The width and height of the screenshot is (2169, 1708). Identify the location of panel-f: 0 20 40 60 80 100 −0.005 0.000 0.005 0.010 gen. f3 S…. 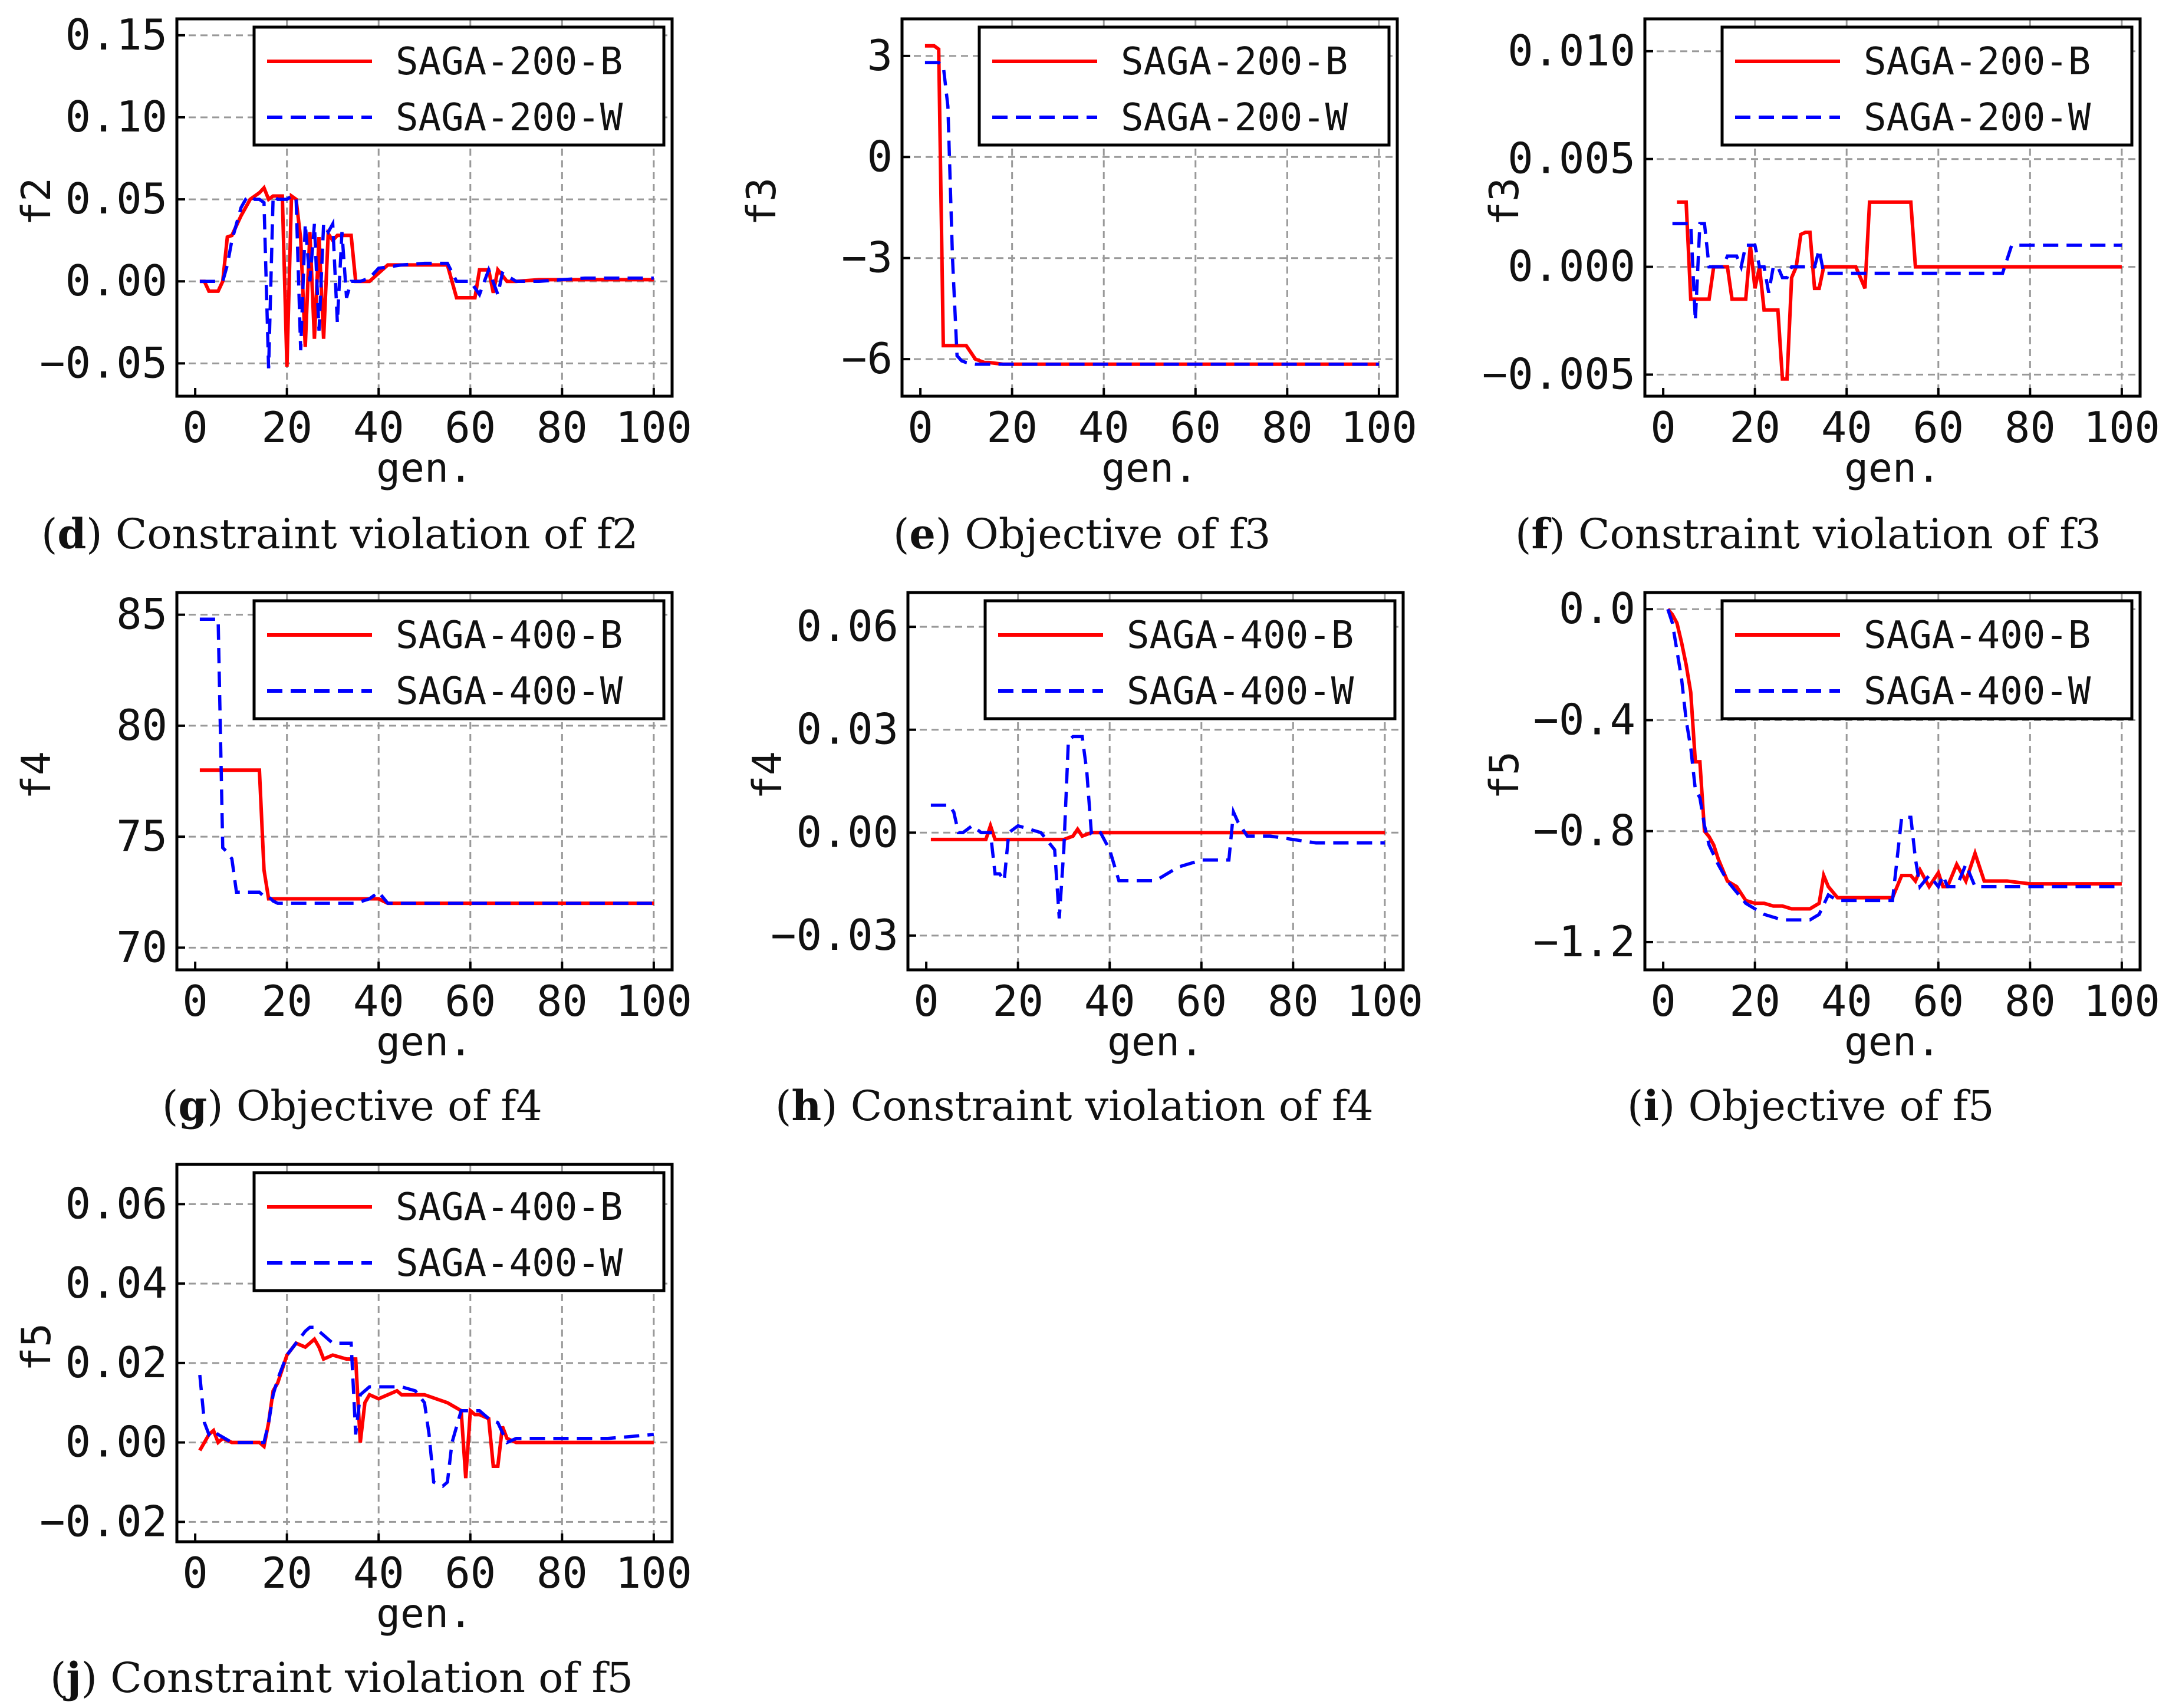
(1821, 287).